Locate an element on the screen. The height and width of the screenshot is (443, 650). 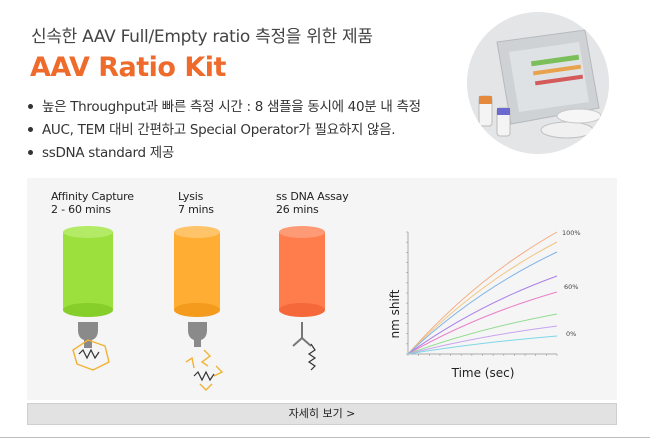
step-ss-dna-assay: ss DNA Assay 26 mins is located at coordinates (312, 203).